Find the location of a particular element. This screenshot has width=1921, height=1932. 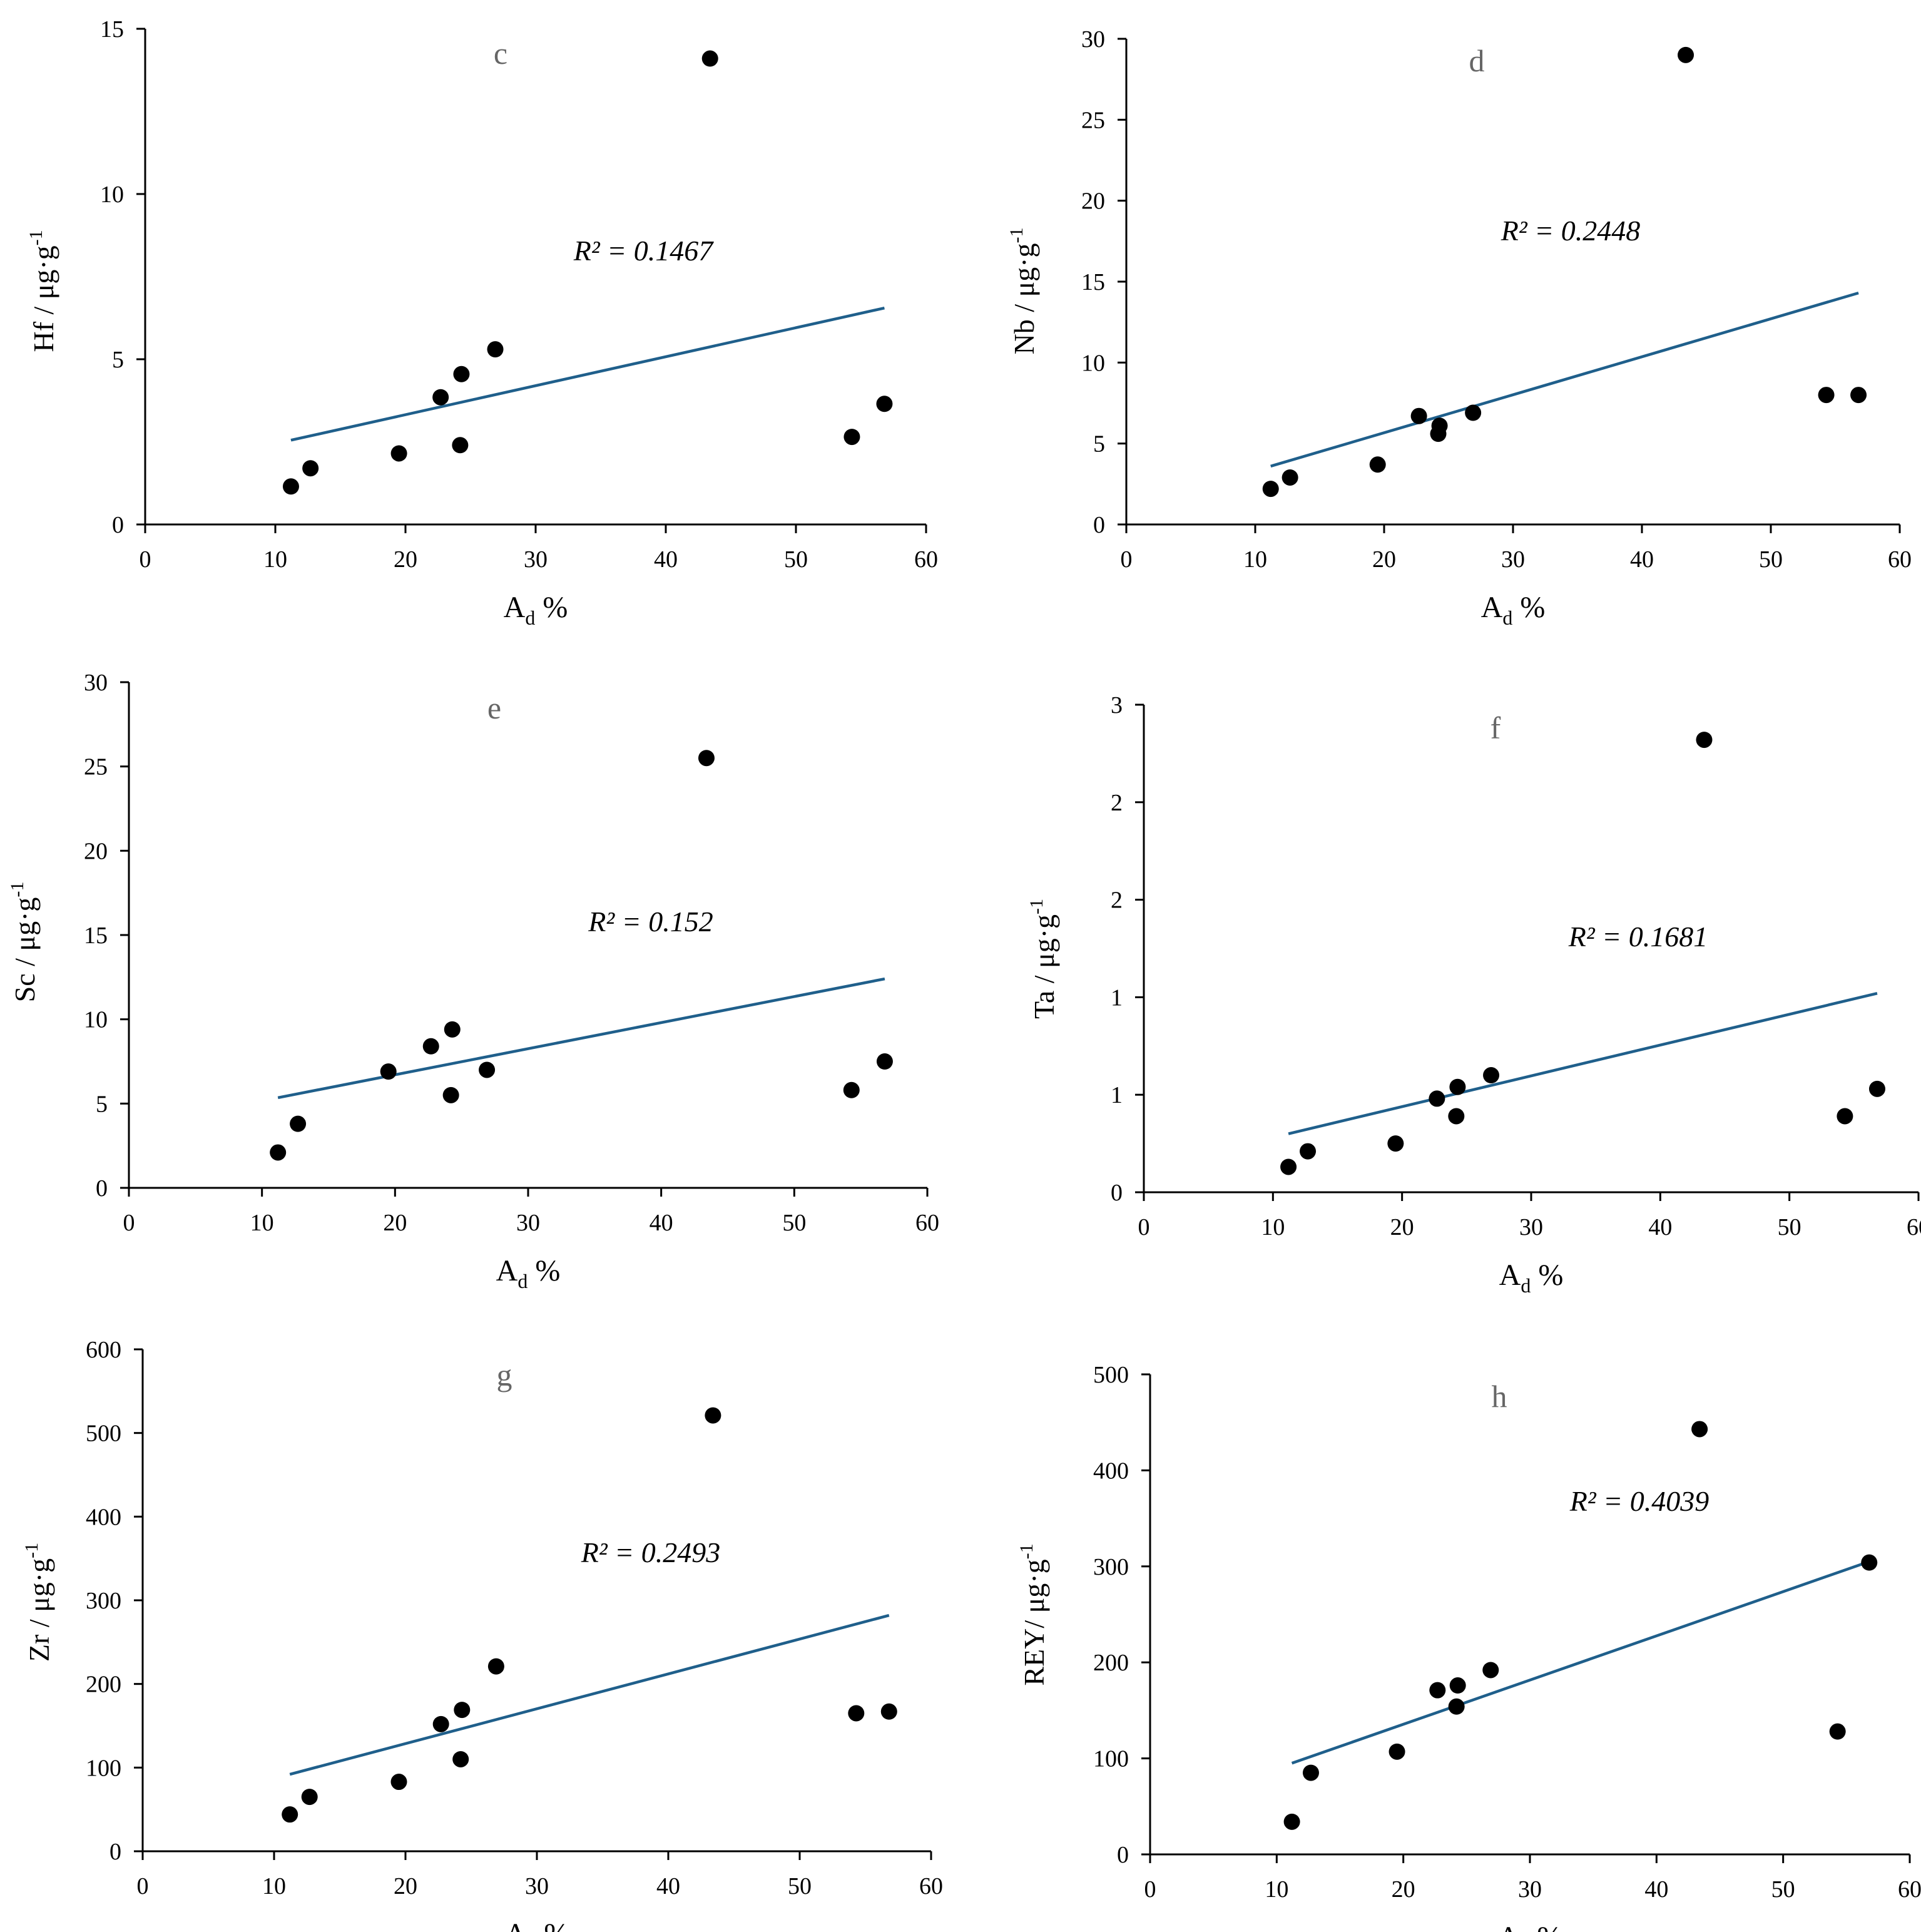

y-tick-label: 400 is located at coordinates (103, 1517).